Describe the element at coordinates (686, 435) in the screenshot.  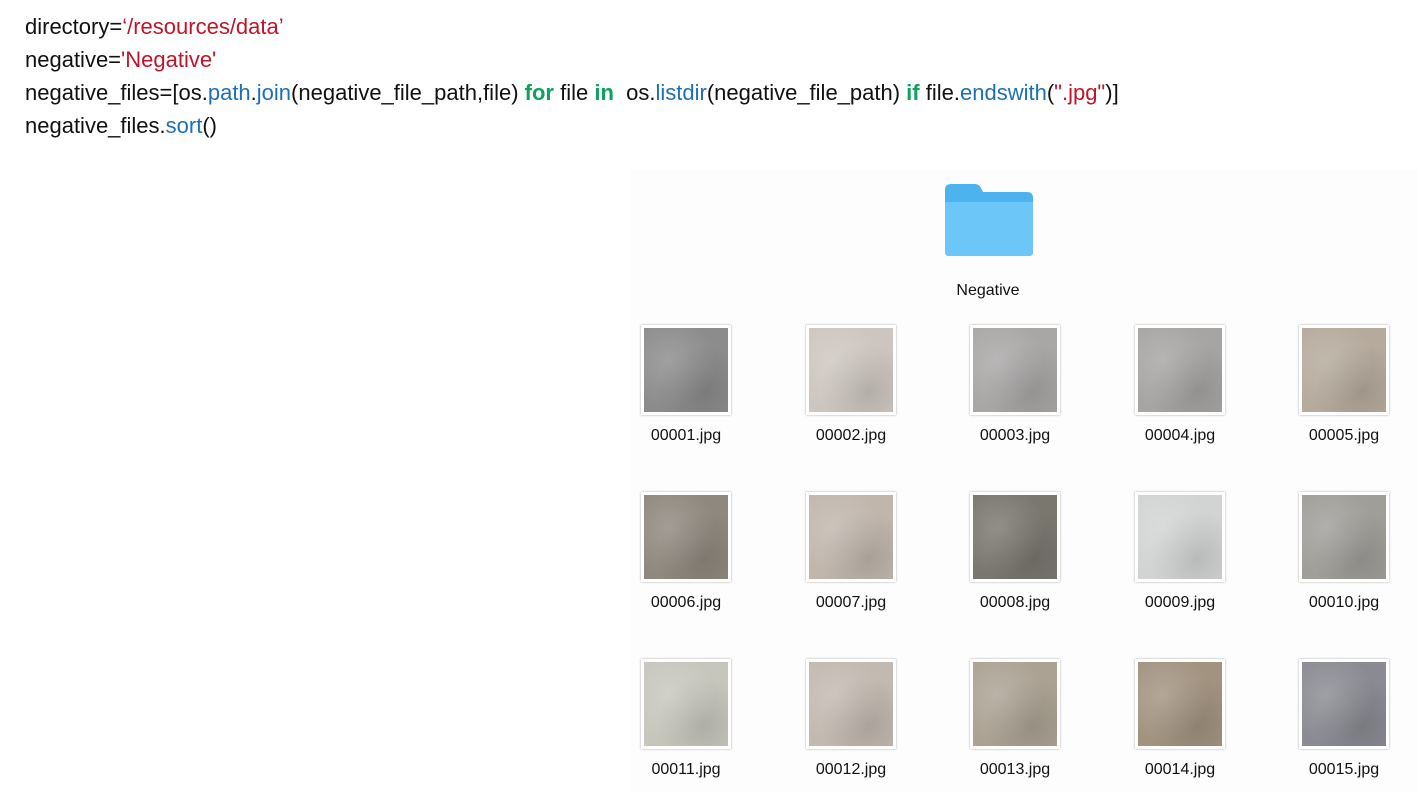
I see `file-name: 00001.jpg` at that location.